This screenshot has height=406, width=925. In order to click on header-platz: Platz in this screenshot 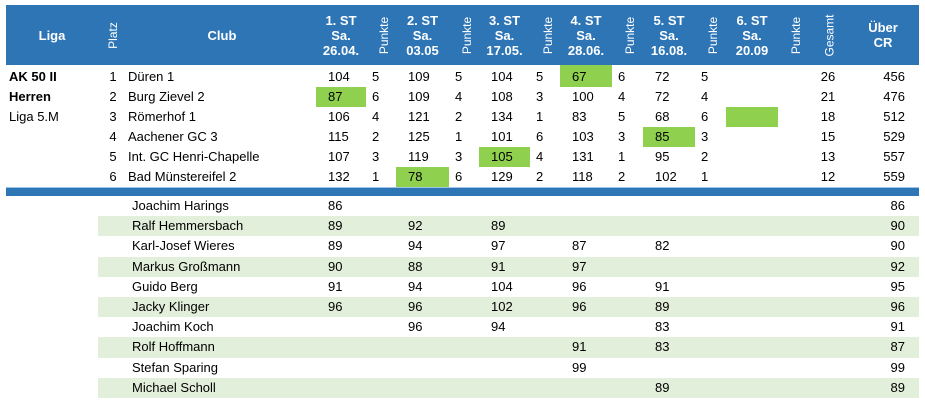, I will do `click(113, 35)`.